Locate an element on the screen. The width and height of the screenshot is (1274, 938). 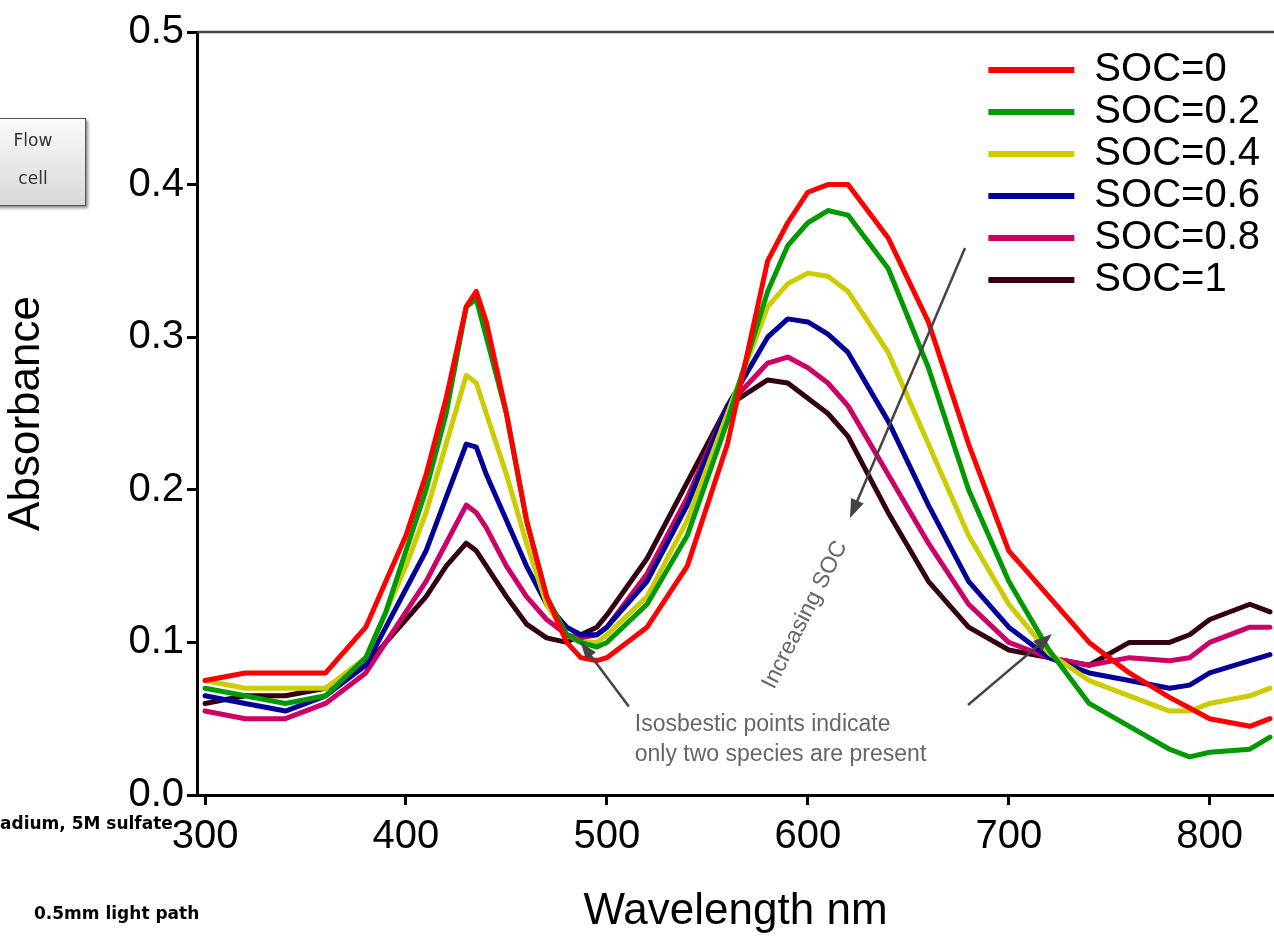
y-tick-label: 0.3 is located at coordinates (156, 334).